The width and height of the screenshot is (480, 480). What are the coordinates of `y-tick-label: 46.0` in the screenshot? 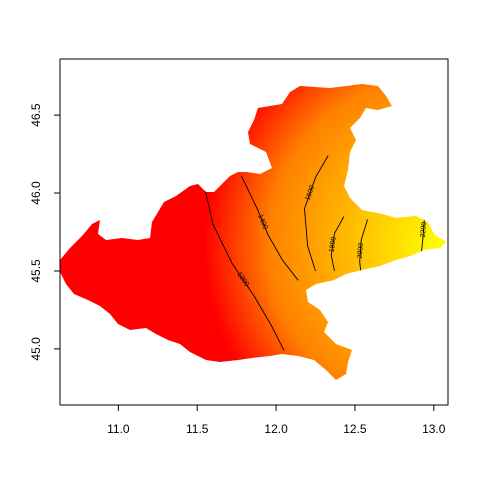 It's located at (36, 193).